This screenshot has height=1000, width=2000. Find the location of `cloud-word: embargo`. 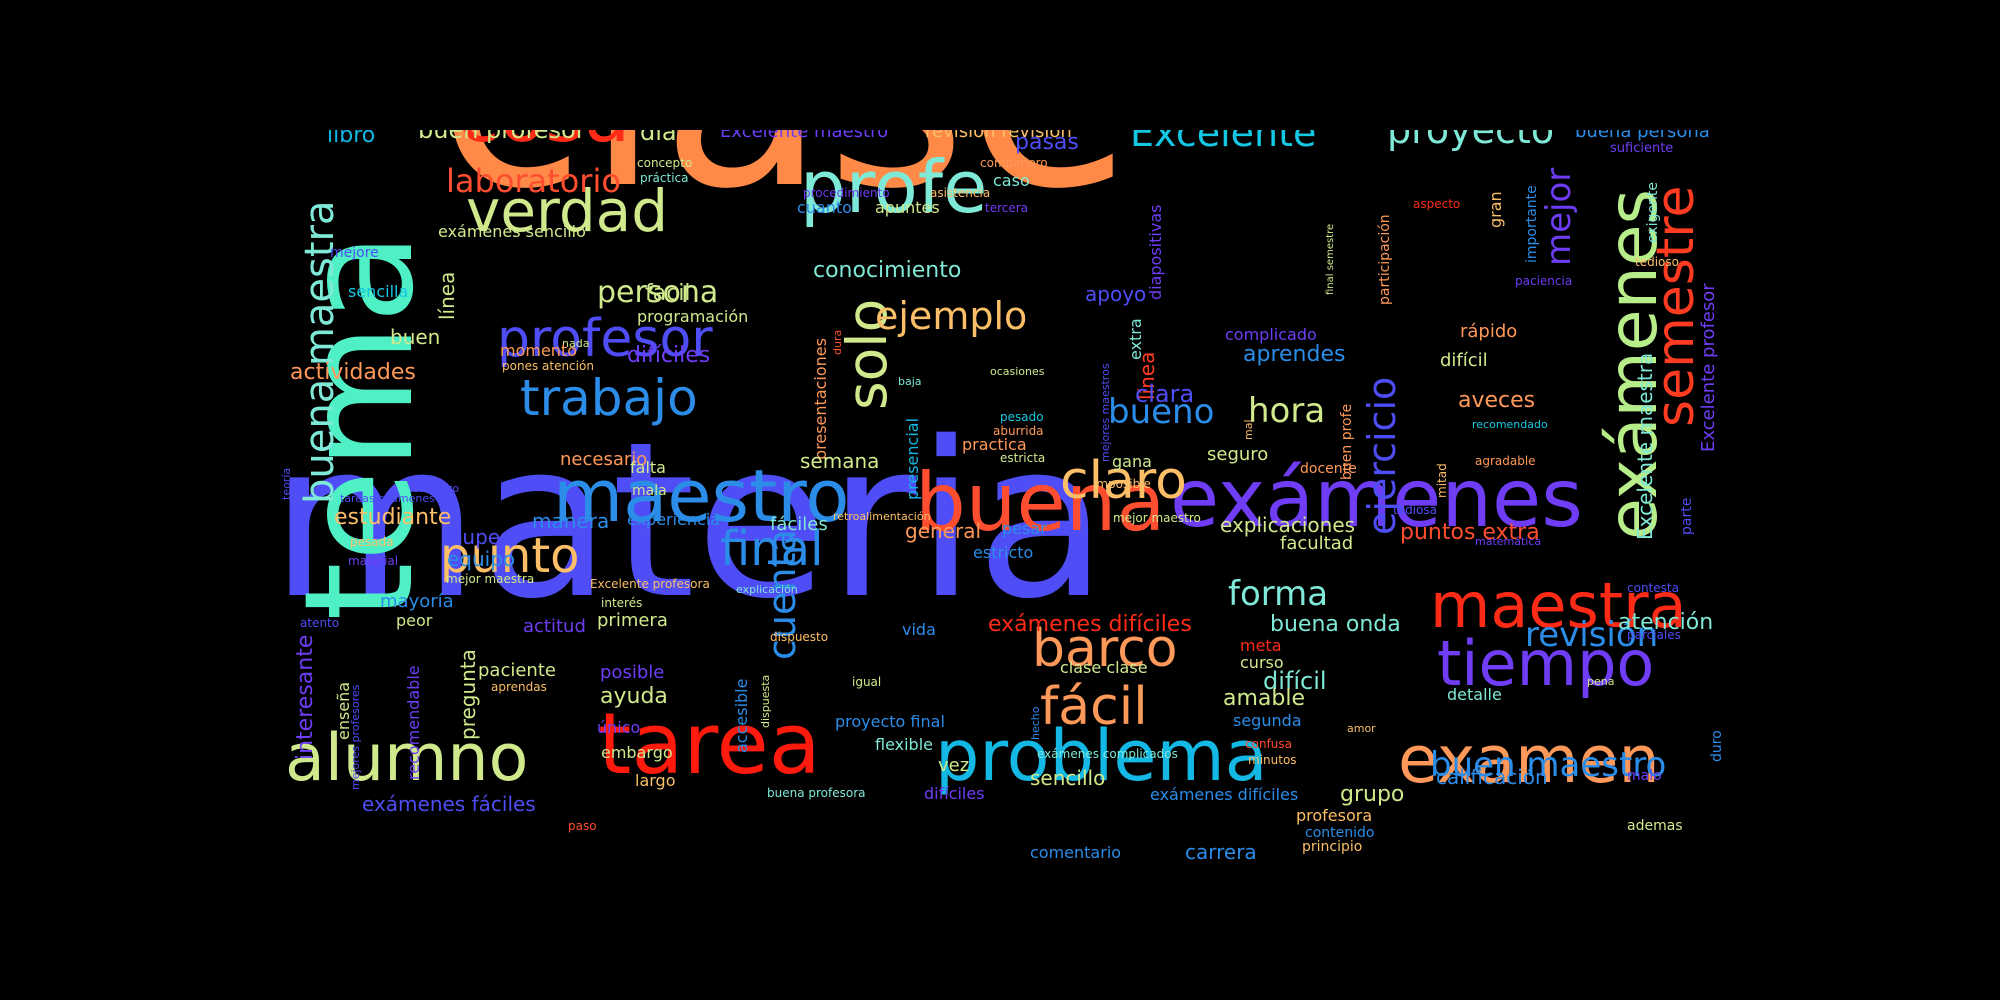

cloud-word: embargo is located at coordinates (637, 753).